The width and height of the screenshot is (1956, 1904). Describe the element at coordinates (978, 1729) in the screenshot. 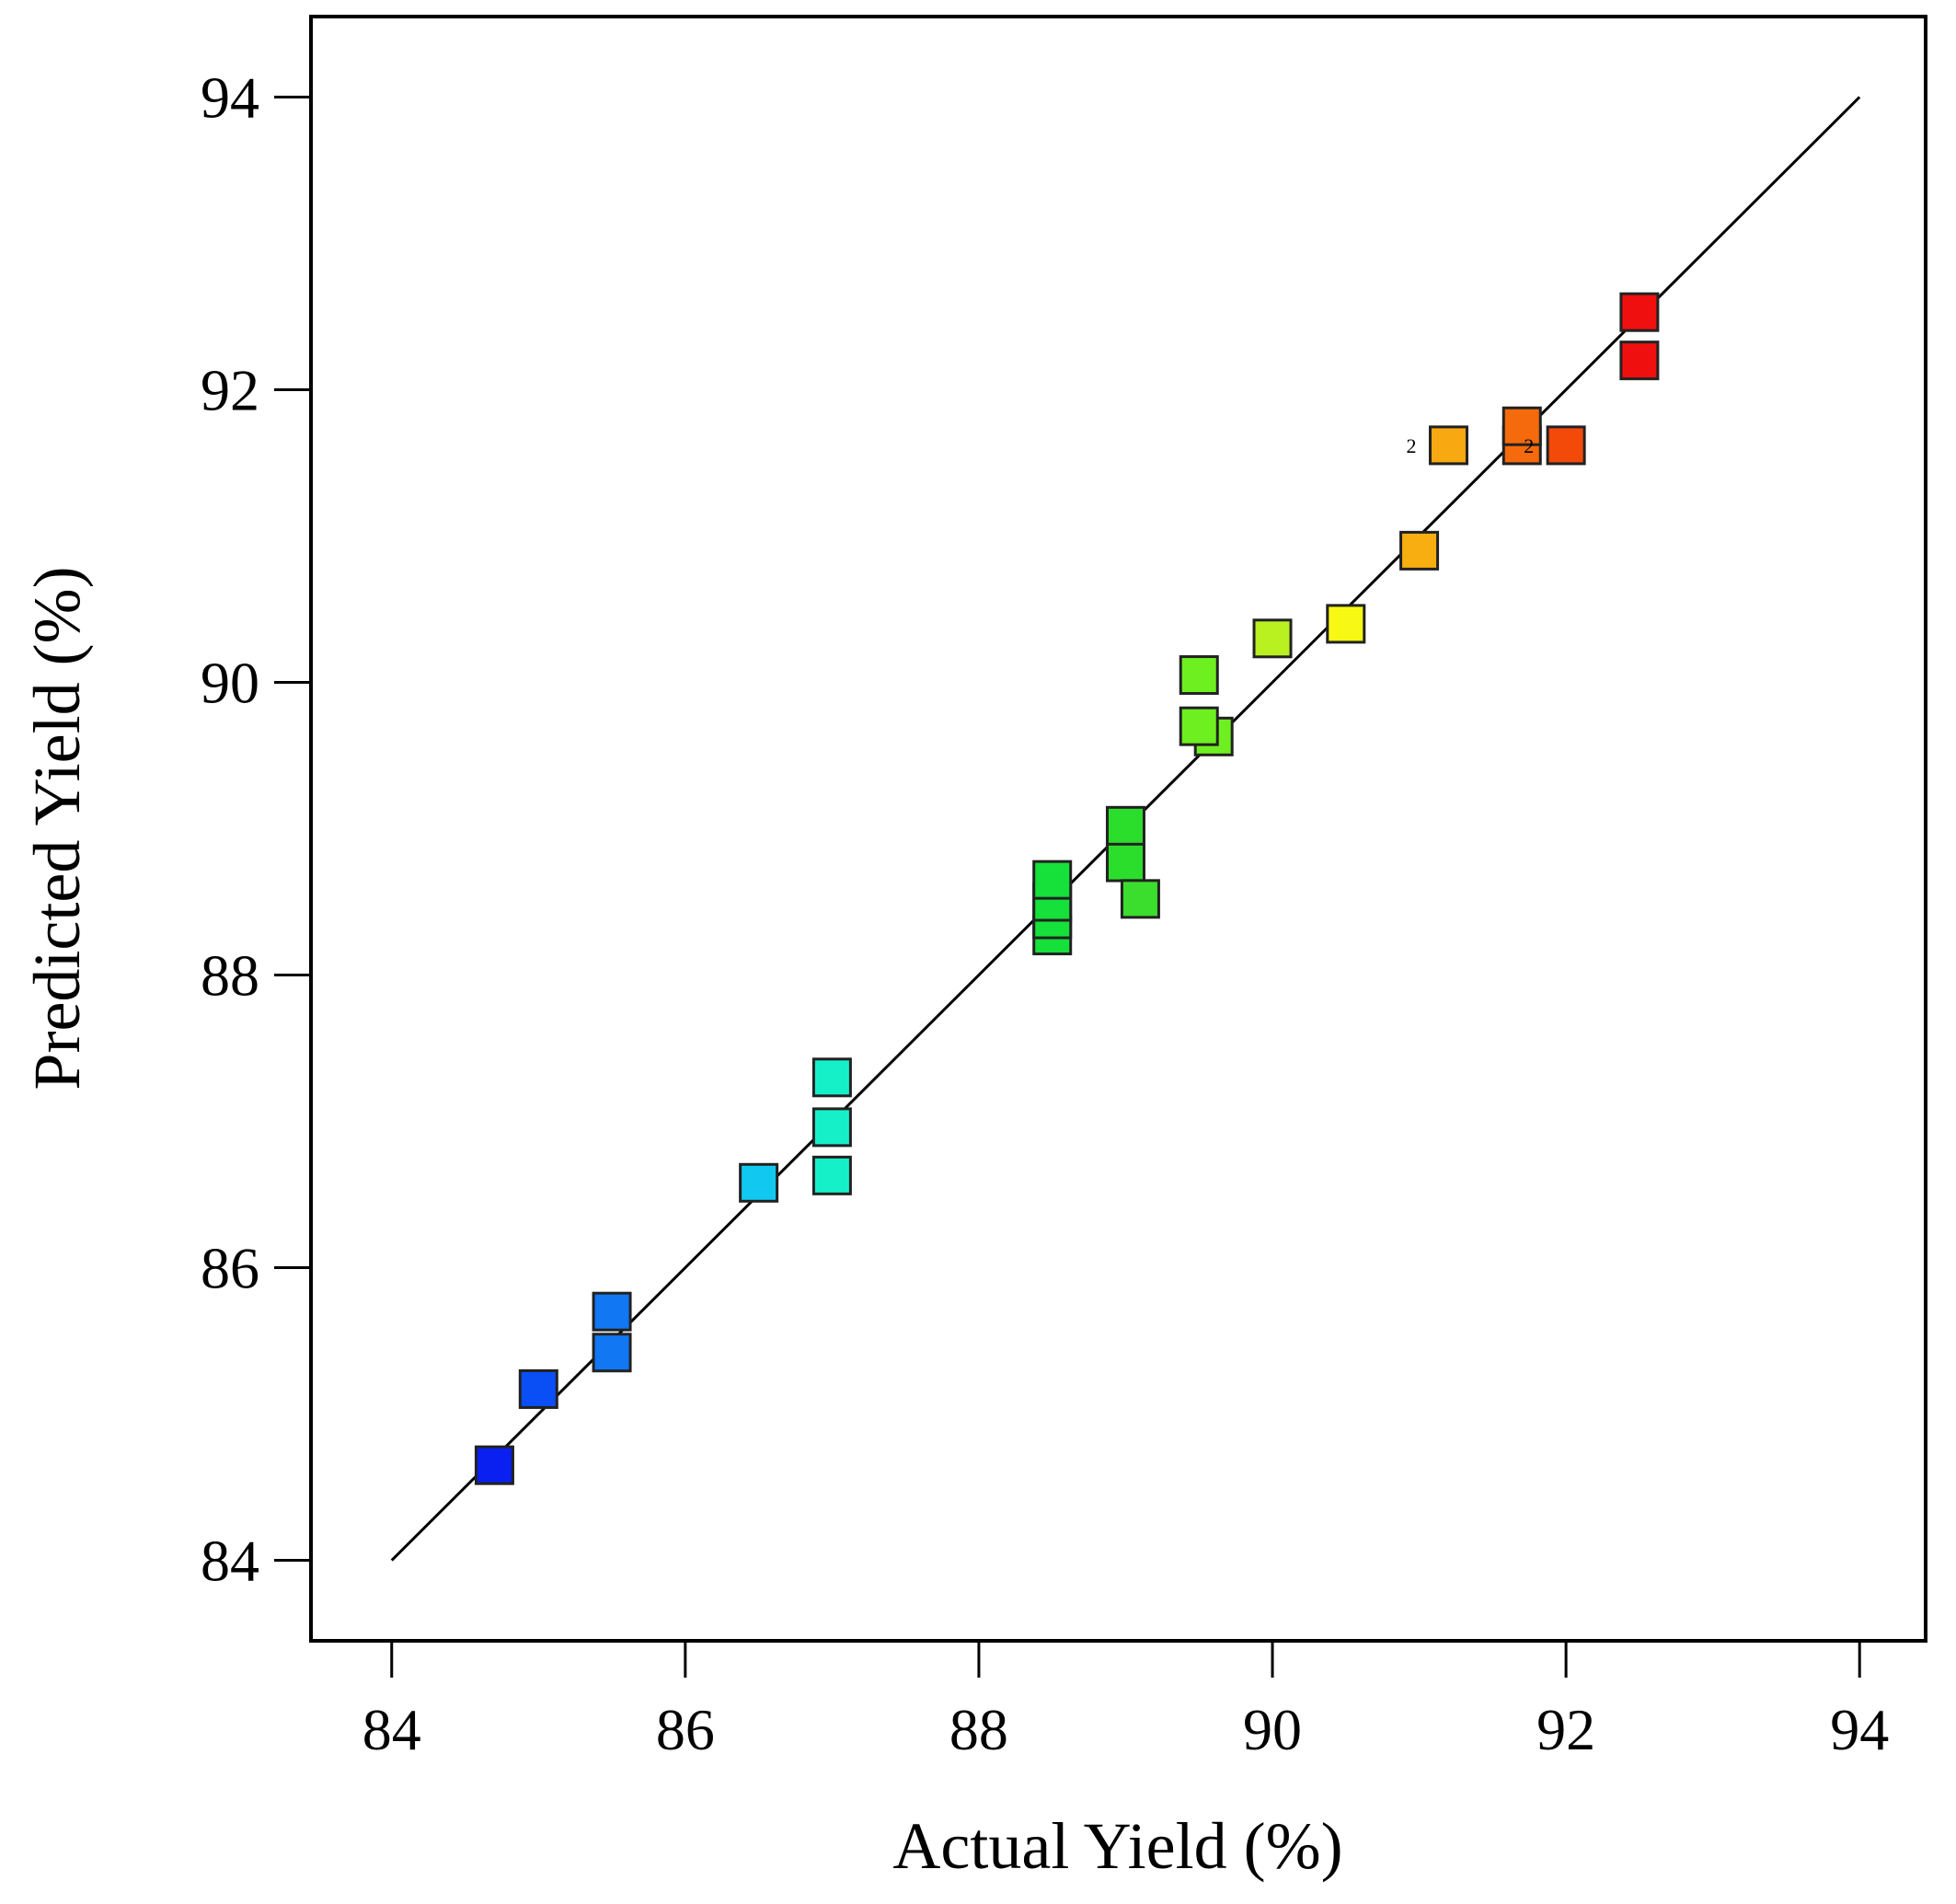

I see `x-tick-label: 88` at that location.